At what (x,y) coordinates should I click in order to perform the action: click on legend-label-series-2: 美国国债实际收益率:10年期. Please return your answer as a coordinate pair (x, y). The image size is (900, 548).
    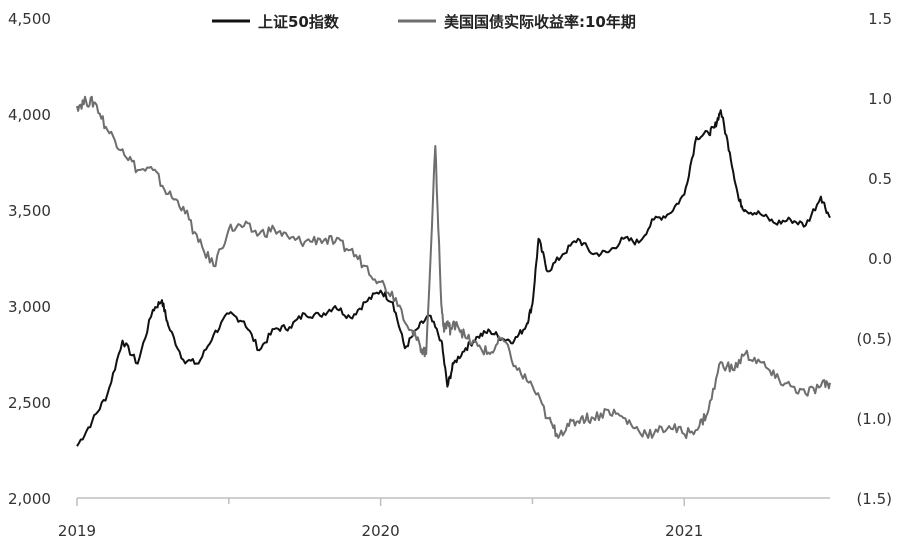
    Looking at the image, I should click on (540, 22).